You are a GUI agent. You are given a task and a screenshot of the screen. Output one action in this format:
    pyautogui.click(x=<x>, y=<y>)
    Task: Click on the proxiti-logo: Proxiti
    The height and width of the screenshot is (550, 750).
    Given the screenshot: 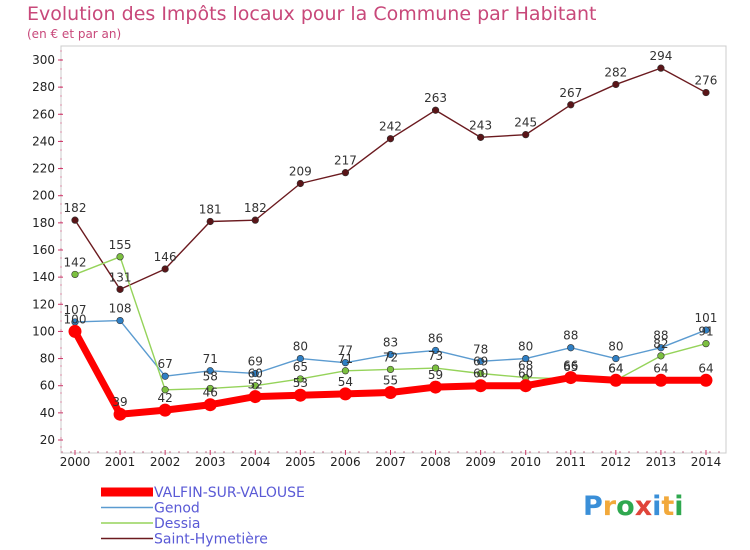 What is the action you would take?
    pyautogui.click(x=633, y=506)
    